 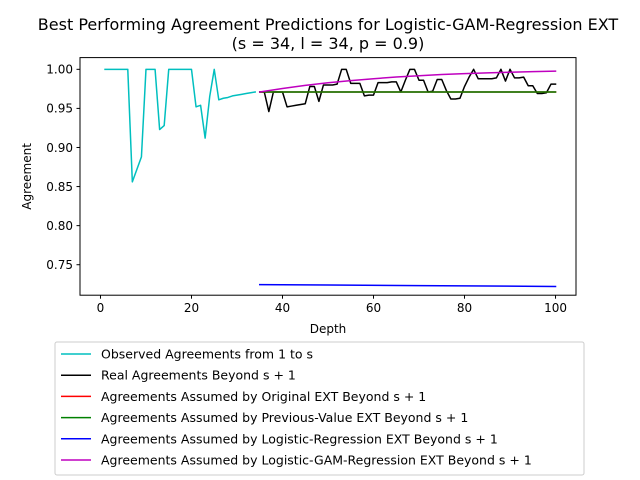 I want to click on x-tick-label: 40, so click(x=282, y=308).